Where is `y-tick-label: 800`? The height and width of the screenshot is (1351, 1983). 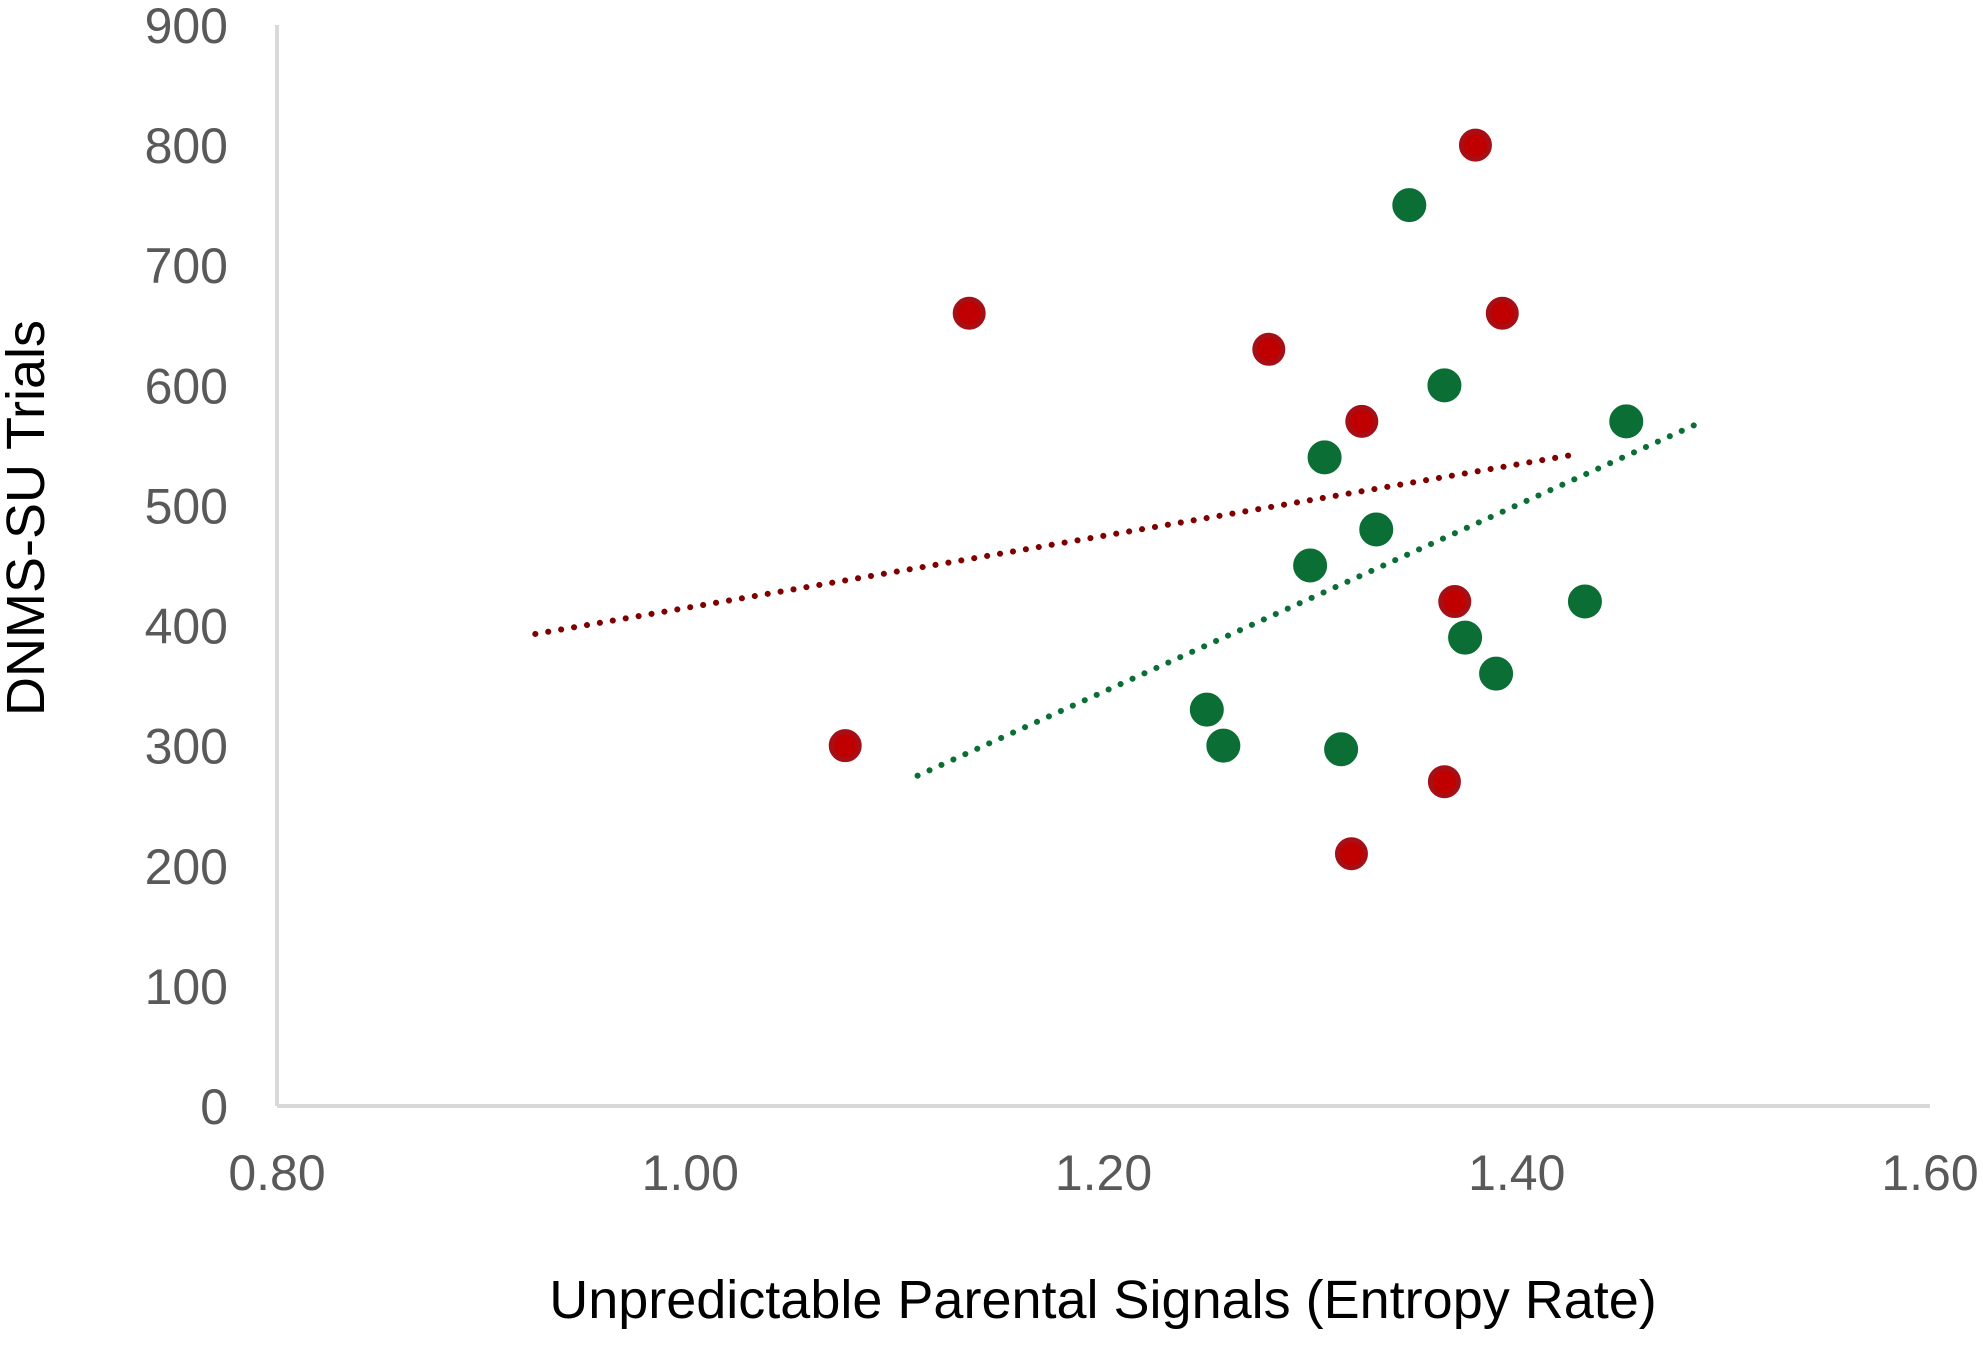 y-tick-label: 800 is located at coordinates (186, 146).